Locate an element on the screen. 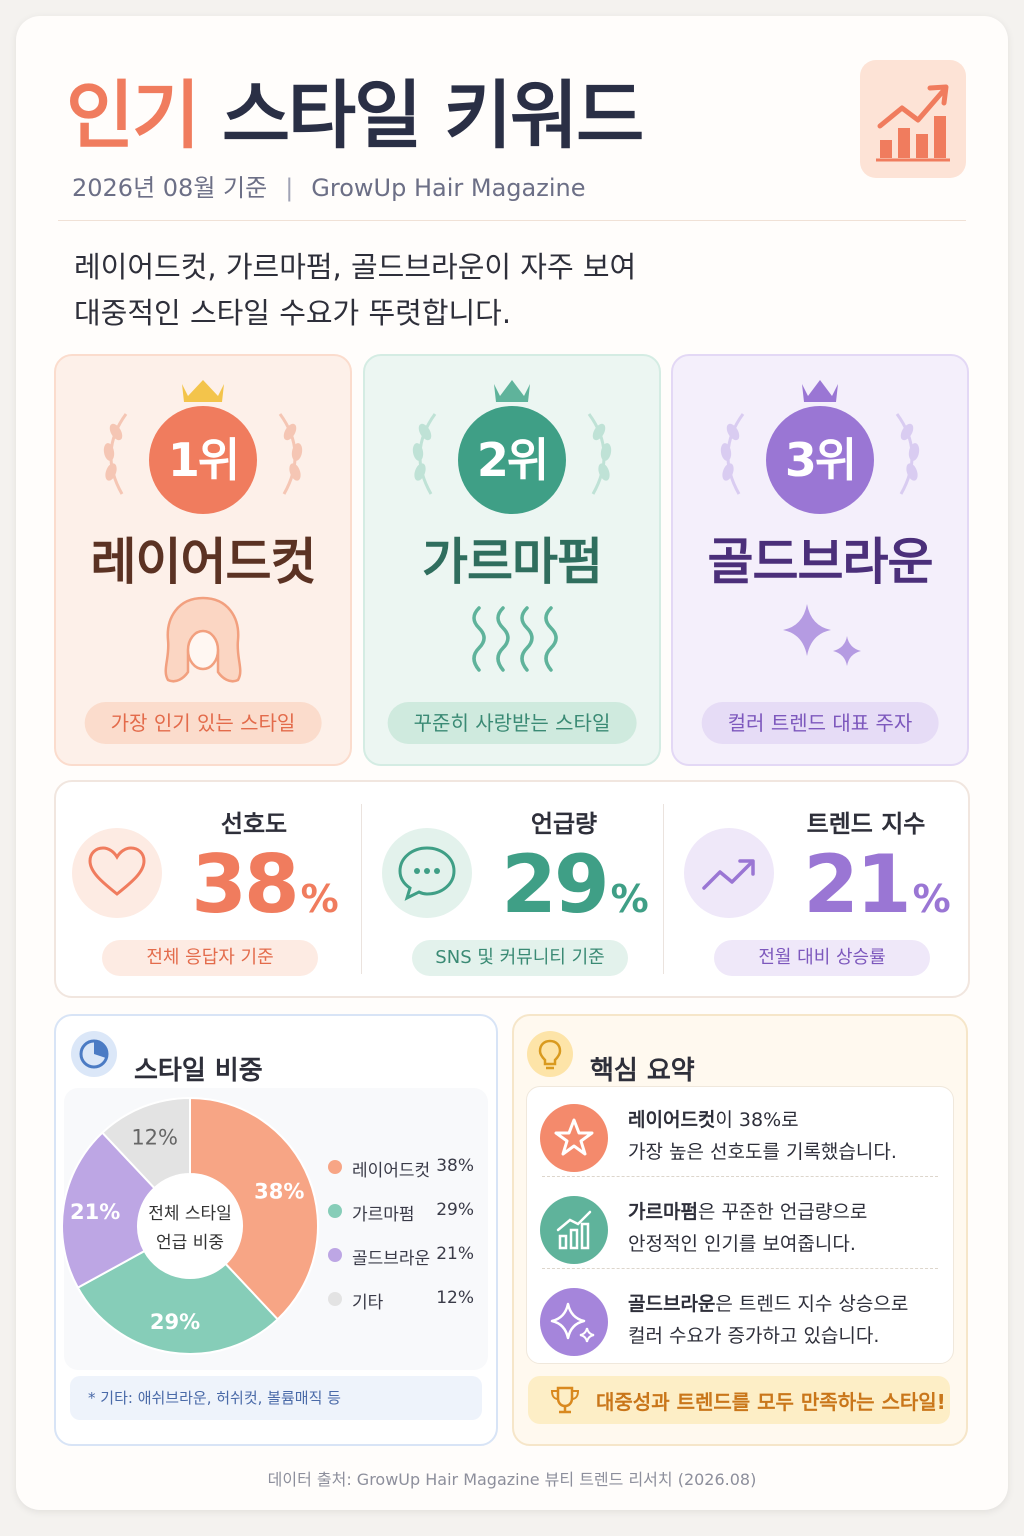 The width and height of the screenshot is (1024, 1536). summary-banner-text: 대중성과 트렌드를 모두 만족하는 스타일! is located at coordinates (771, 1402).